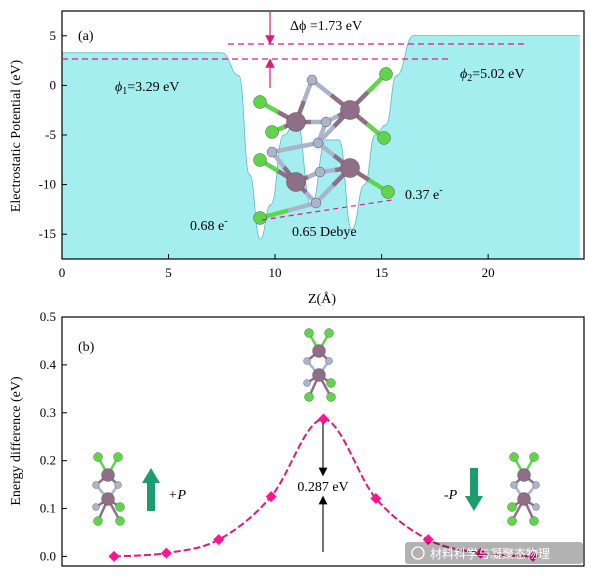 This screenshot has width=591, height=583. I want to click on x-tick-label: 10, so click(275, 272).